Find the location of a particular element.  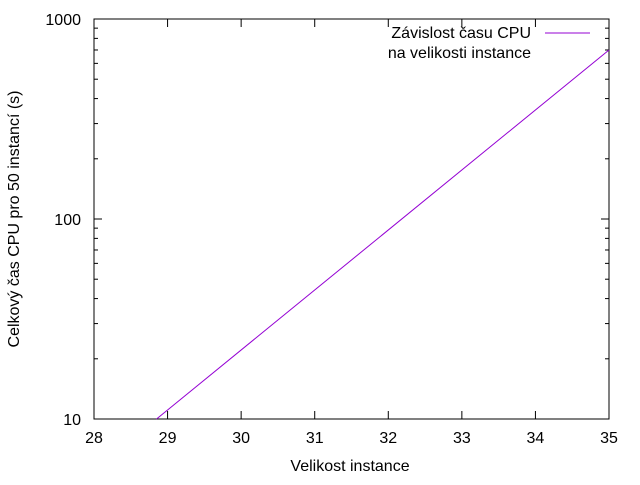

x-tick-label: 35 is located at coordinates (609, 438).